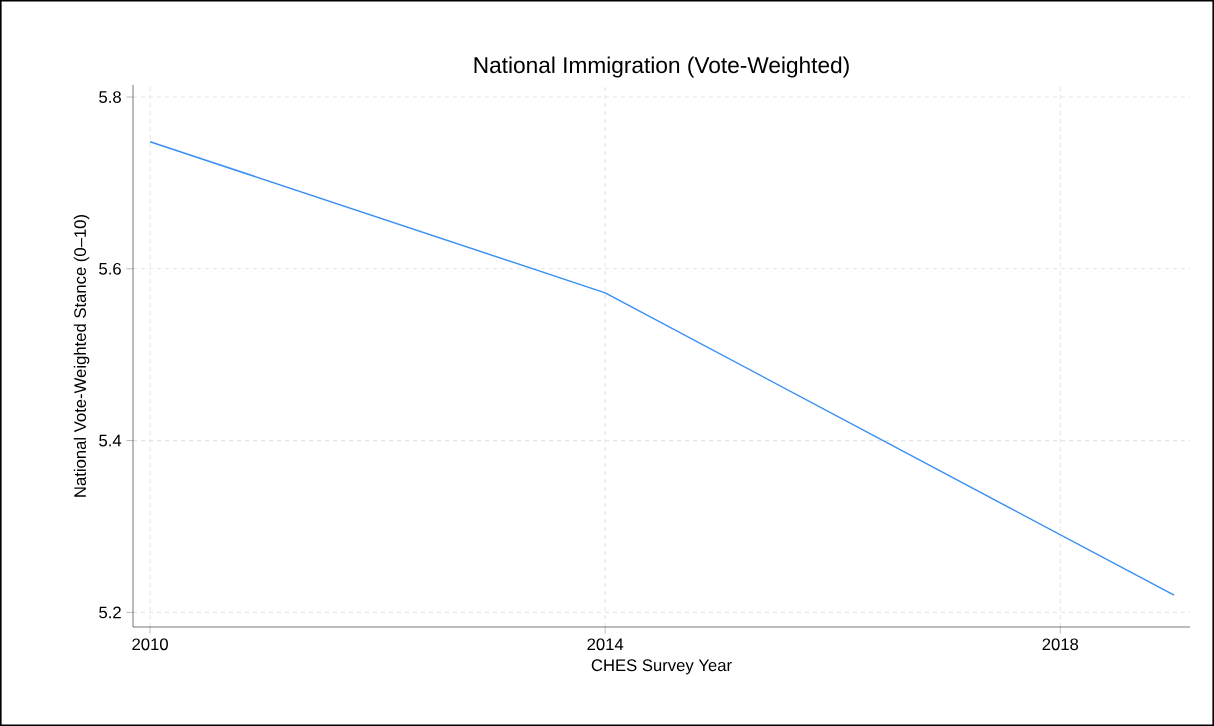 The height and width of the screenshot is (726, 1214). I want to click on y-tick-label: 5.8, so click(110, 97).